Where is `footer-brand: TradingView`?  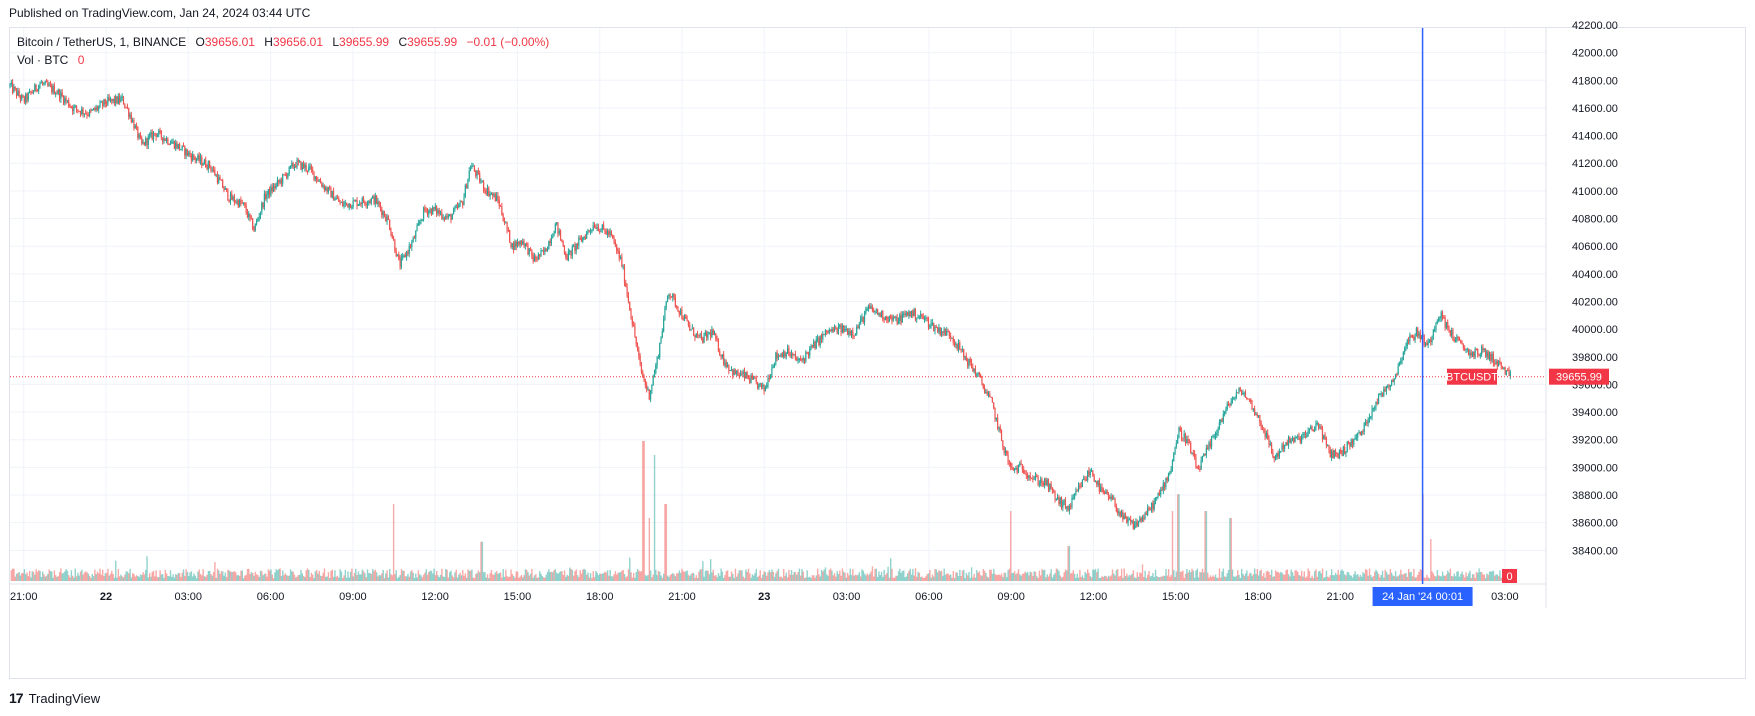
footer-brand: TradingView is located at coordinates (64, 698).